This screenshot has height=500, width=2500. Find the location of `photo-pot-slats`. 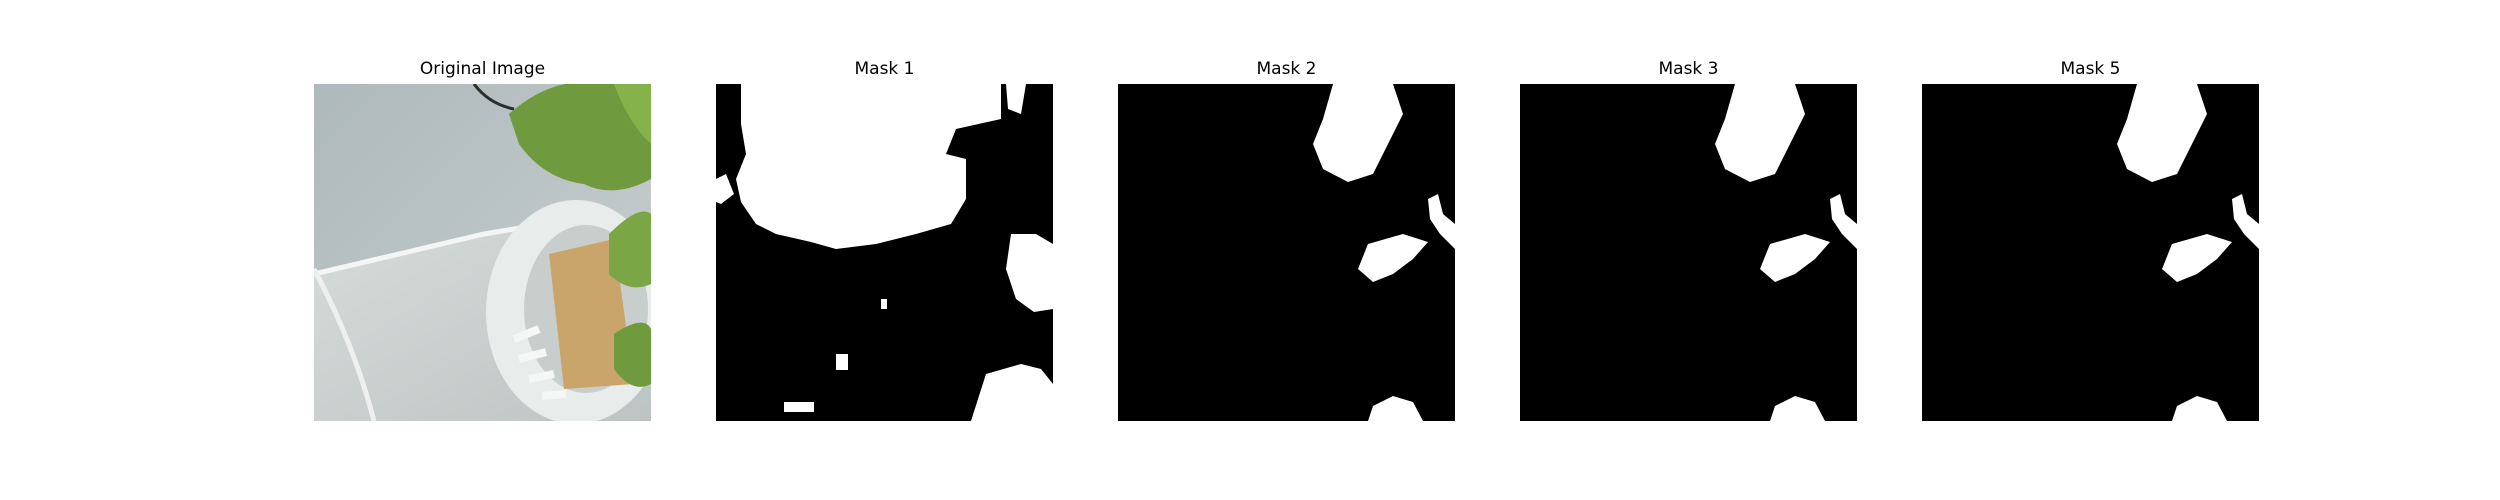

photo-pot-slats is located at coordinates (539, 362).